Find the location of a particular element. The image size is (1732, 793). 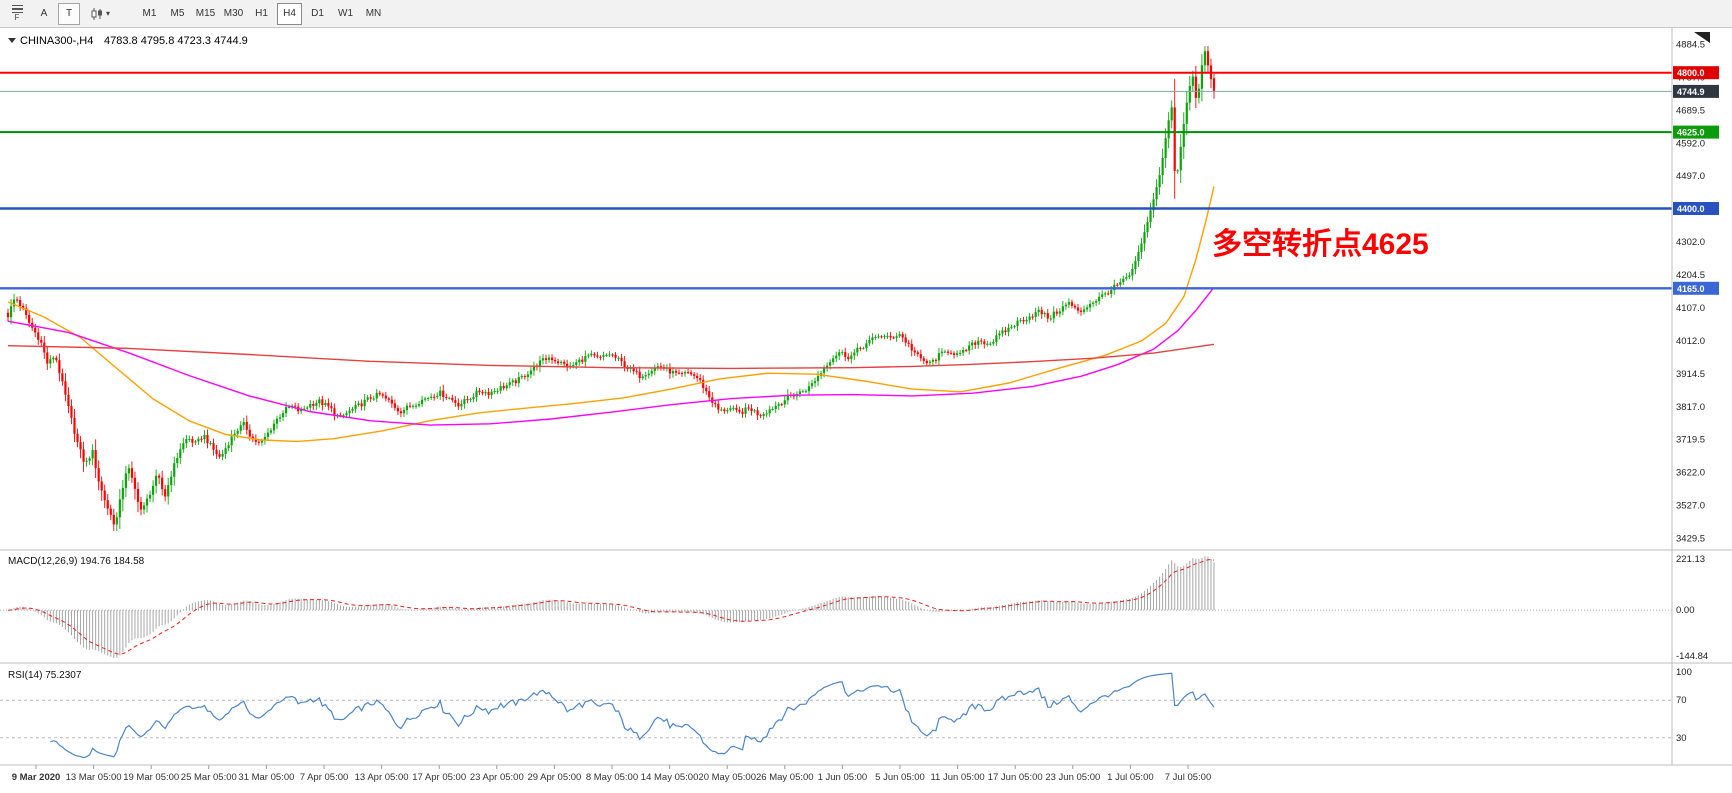

price-tick-label: 3527.0 is located at coordinates (1690, 506).